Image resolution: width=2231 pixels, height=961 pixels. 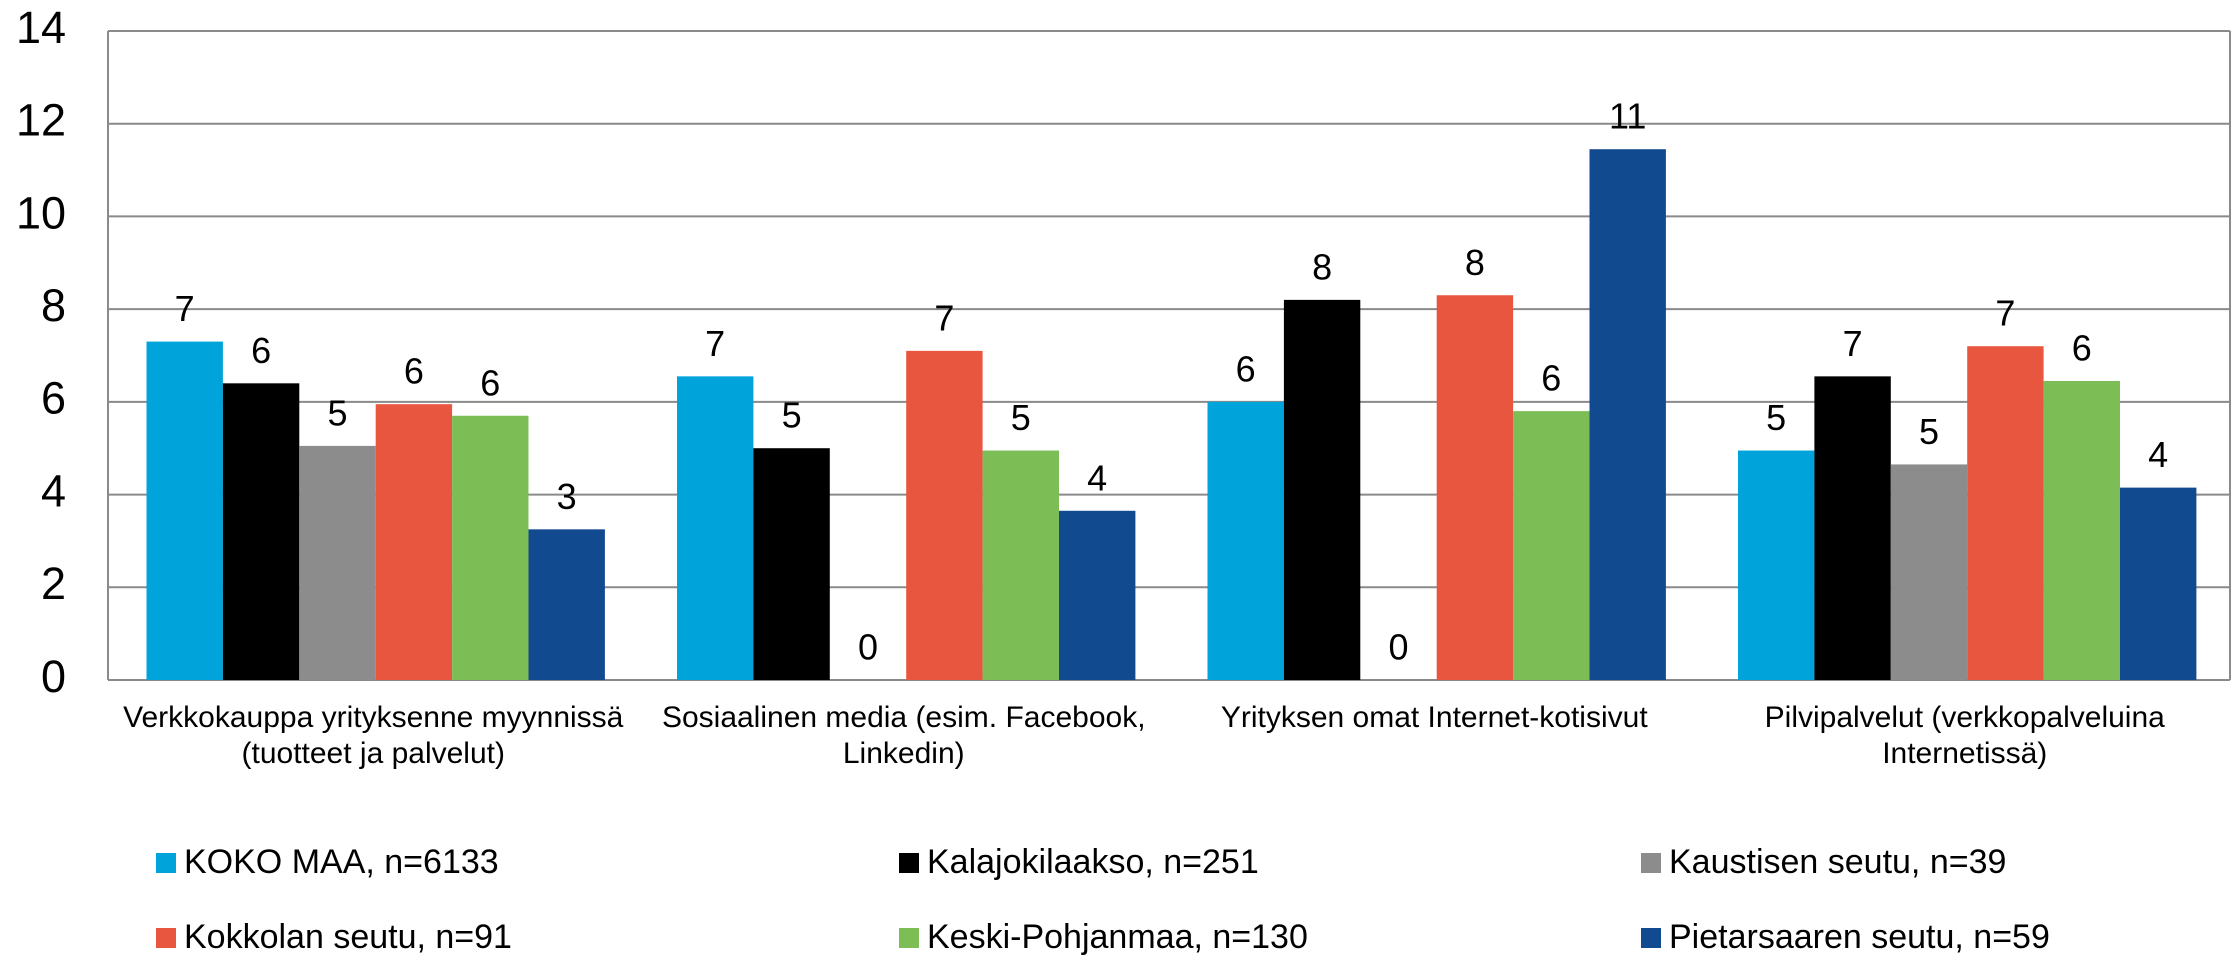 What do you see at coordinates (53, 676) in the screenshot?
I see `y-tick-label: 0` at bounding box center [53, 676].